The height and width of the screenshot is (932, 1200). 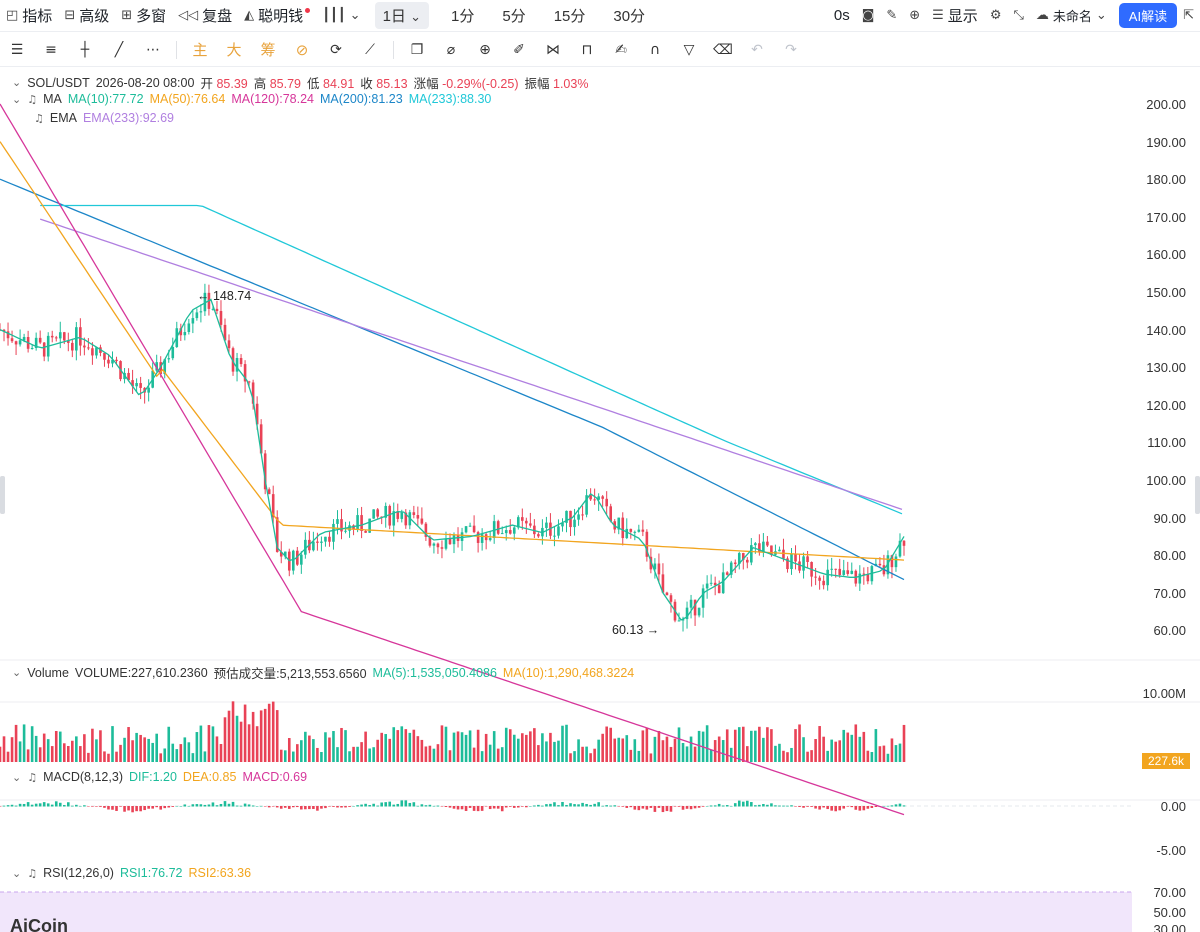 What do you see at coordinates (519, 49) in the screenshot?
I see `brush-icon: ✐` at bounding box center [519, 49].